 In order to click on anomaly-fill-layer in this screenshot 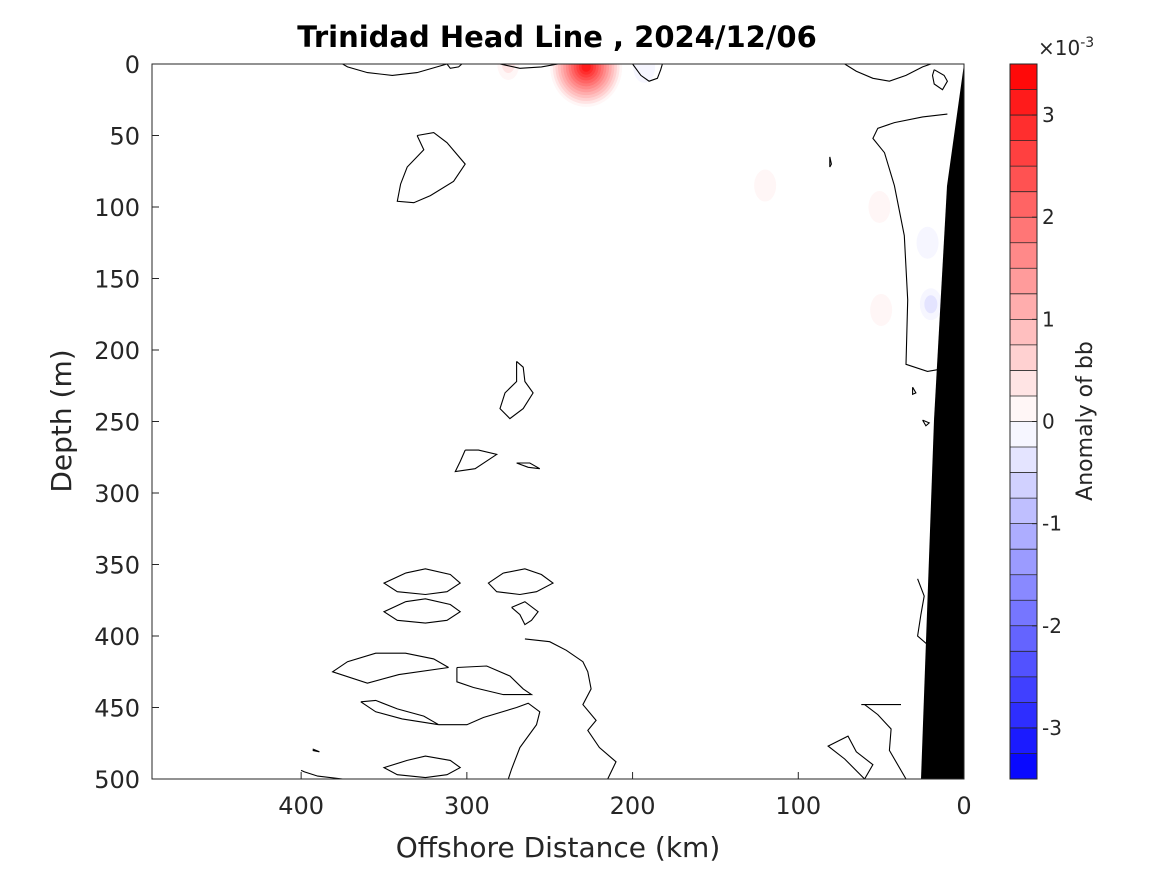, I will do `click(719, 195)`.